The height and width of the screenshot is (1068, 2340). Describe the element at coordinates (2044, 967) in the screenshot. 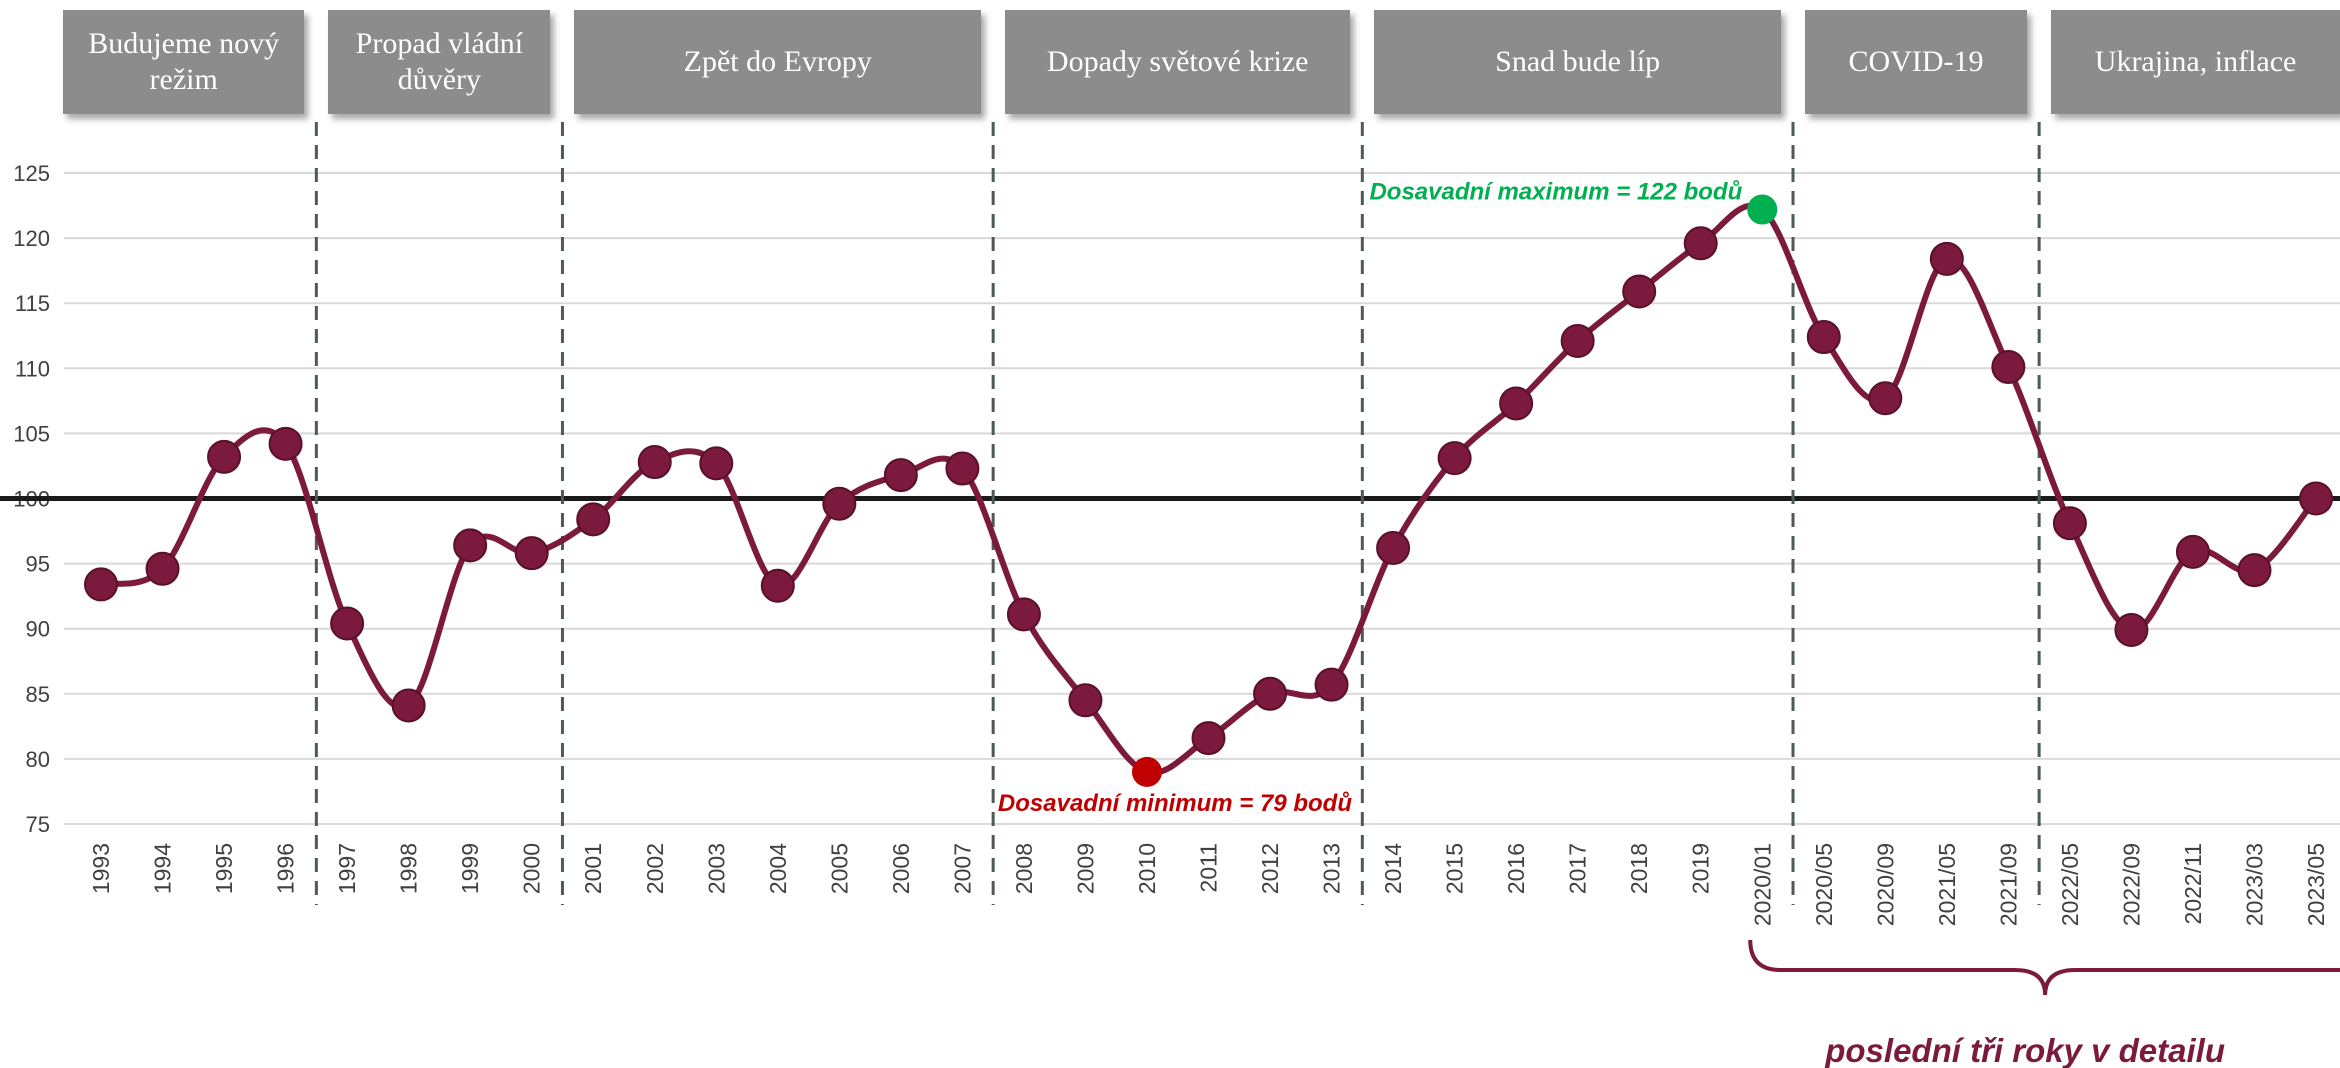

I see `bracket` at that location.